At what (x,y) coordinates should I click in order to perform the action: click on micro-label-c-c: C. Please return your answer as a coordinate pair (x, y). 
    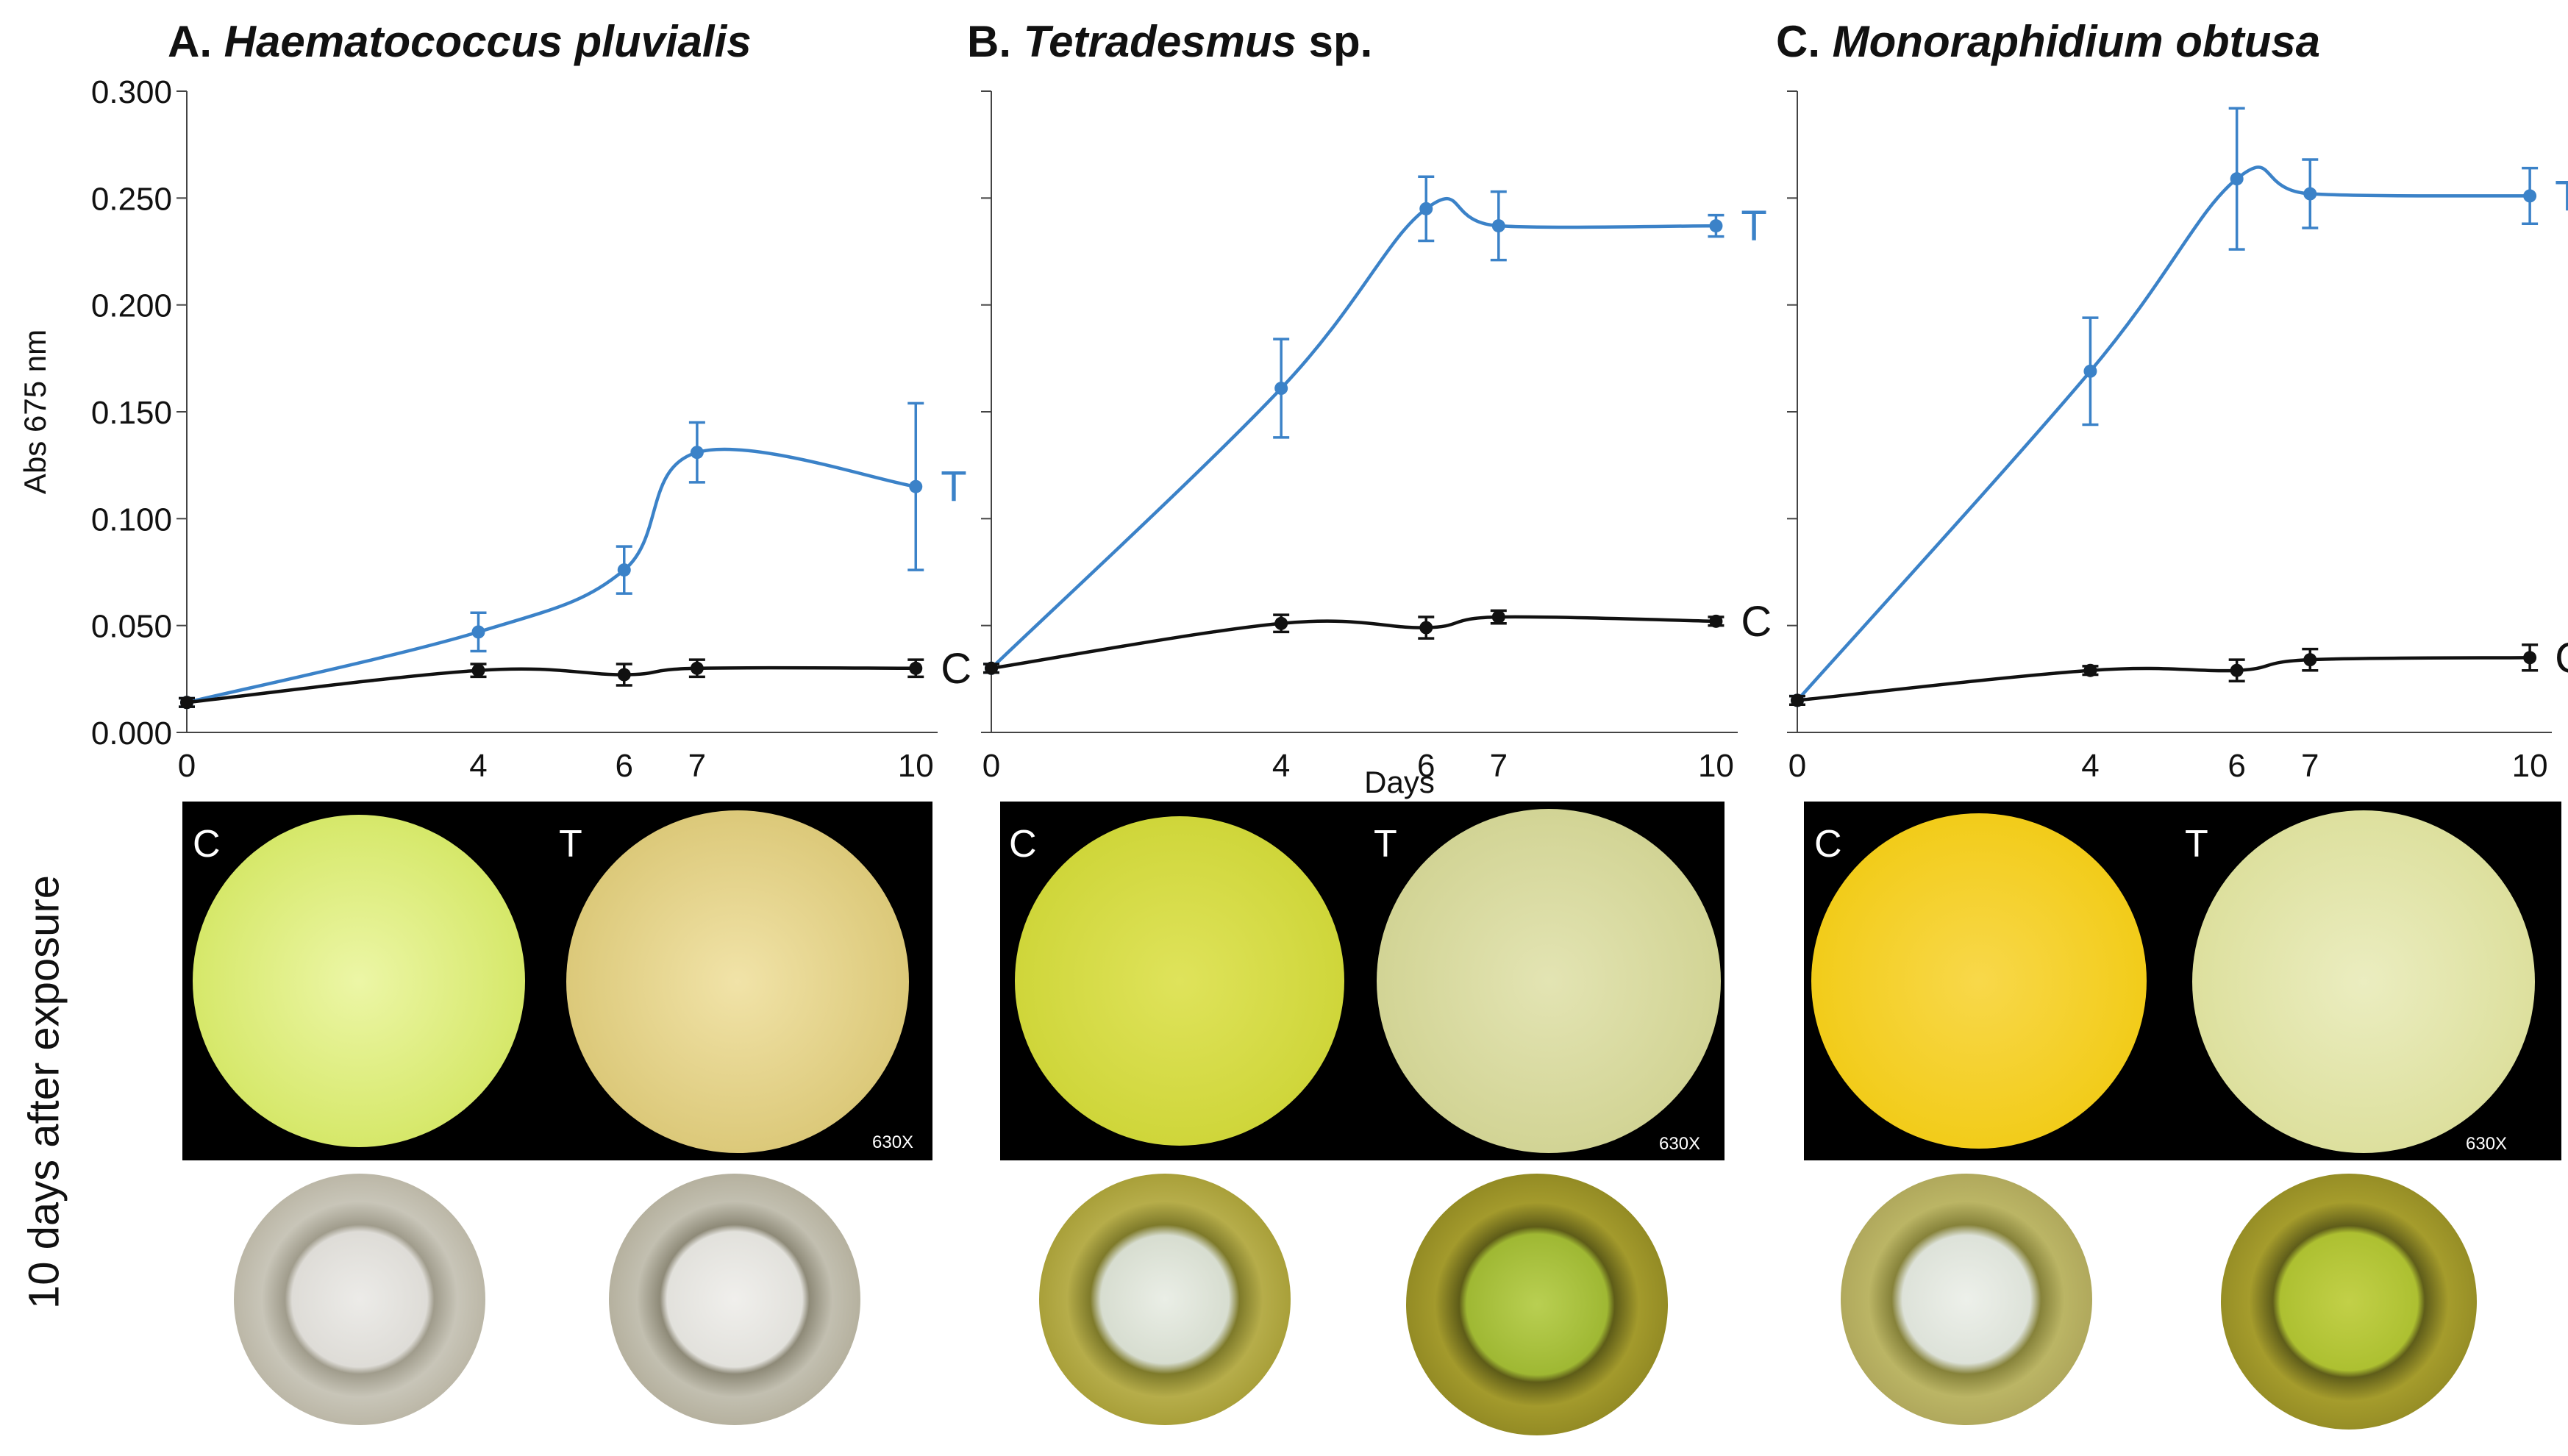
    Looking at the image, I should click on (1828, 845).